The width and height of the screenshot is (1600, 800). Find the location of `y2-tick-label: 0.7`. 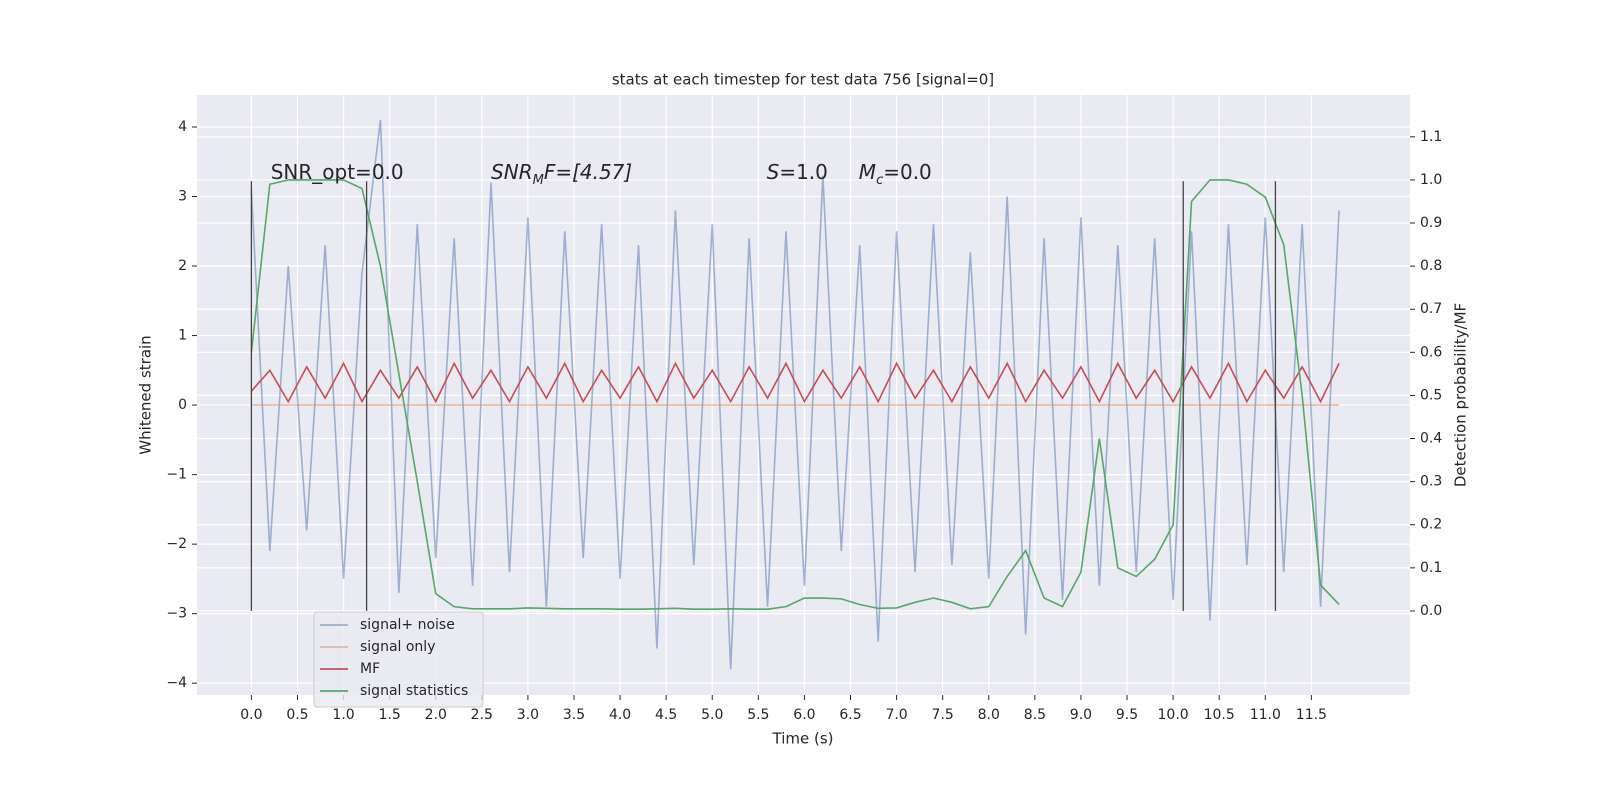

y2-tick-label: 0.7 is located at coordinates (1431, 309).